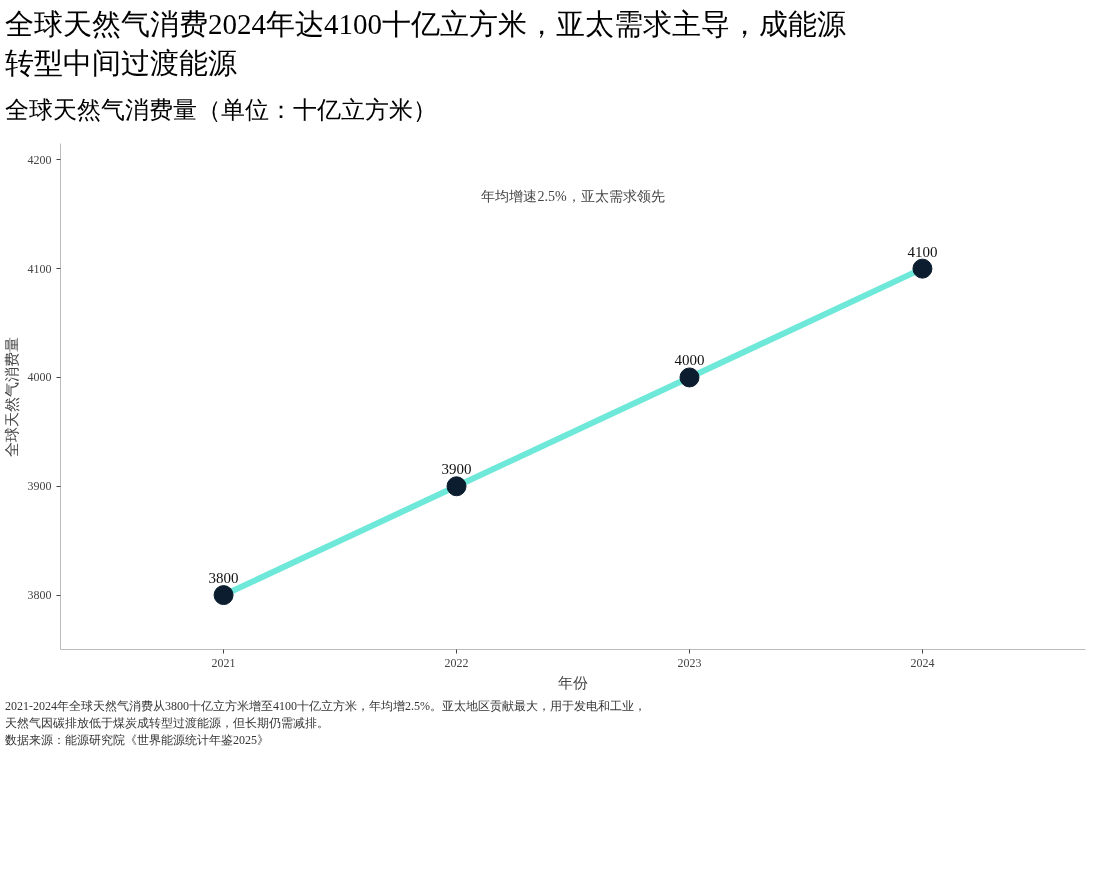  Describe the element at coordinates (39, 268) in the screenshot. I see `y-tick-label: 4100` at that location.